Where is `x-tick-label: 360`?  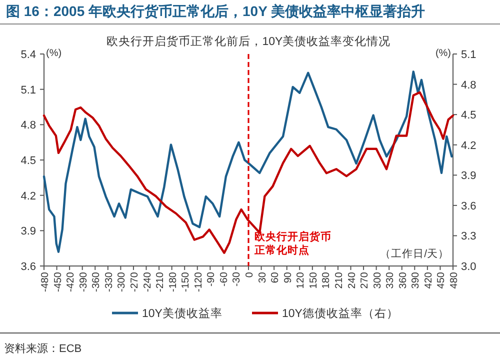 x-tick-label: 360 is located at coordinates (403, 280).